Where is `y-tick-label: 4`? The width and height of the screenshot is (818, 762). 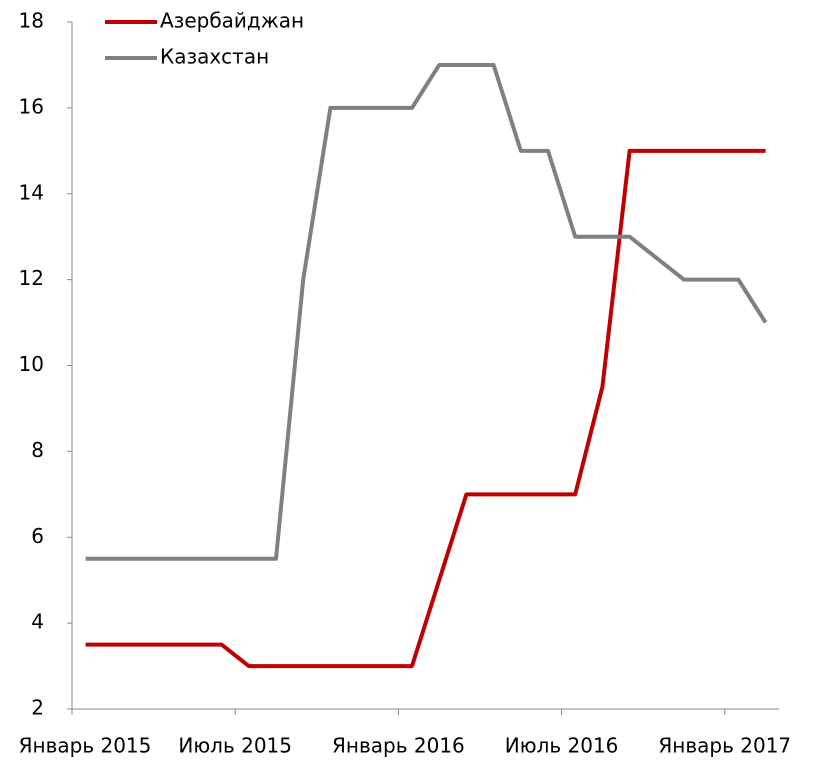 y-tick-label: 4 is located at coordinates (37, 622).